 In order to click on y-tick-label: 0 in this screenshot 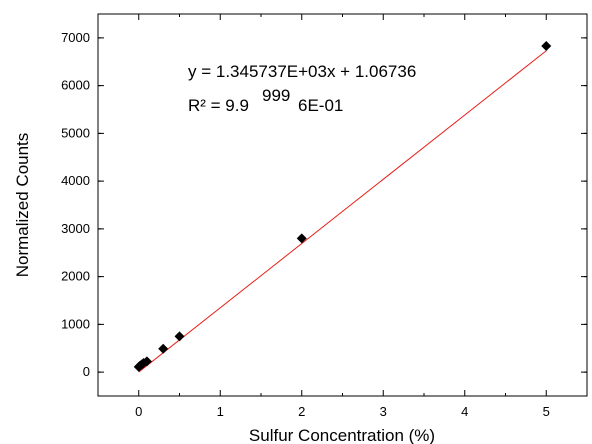, I will do `click(86, 371)`.